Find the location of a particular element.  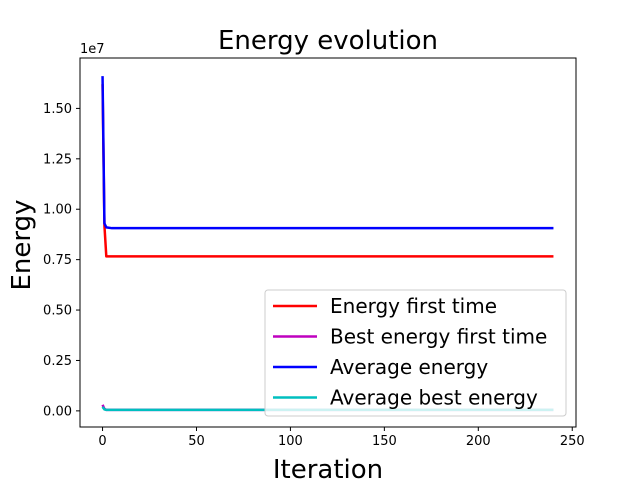

x-tick-label: 0 is located at coordinates (102, 441).